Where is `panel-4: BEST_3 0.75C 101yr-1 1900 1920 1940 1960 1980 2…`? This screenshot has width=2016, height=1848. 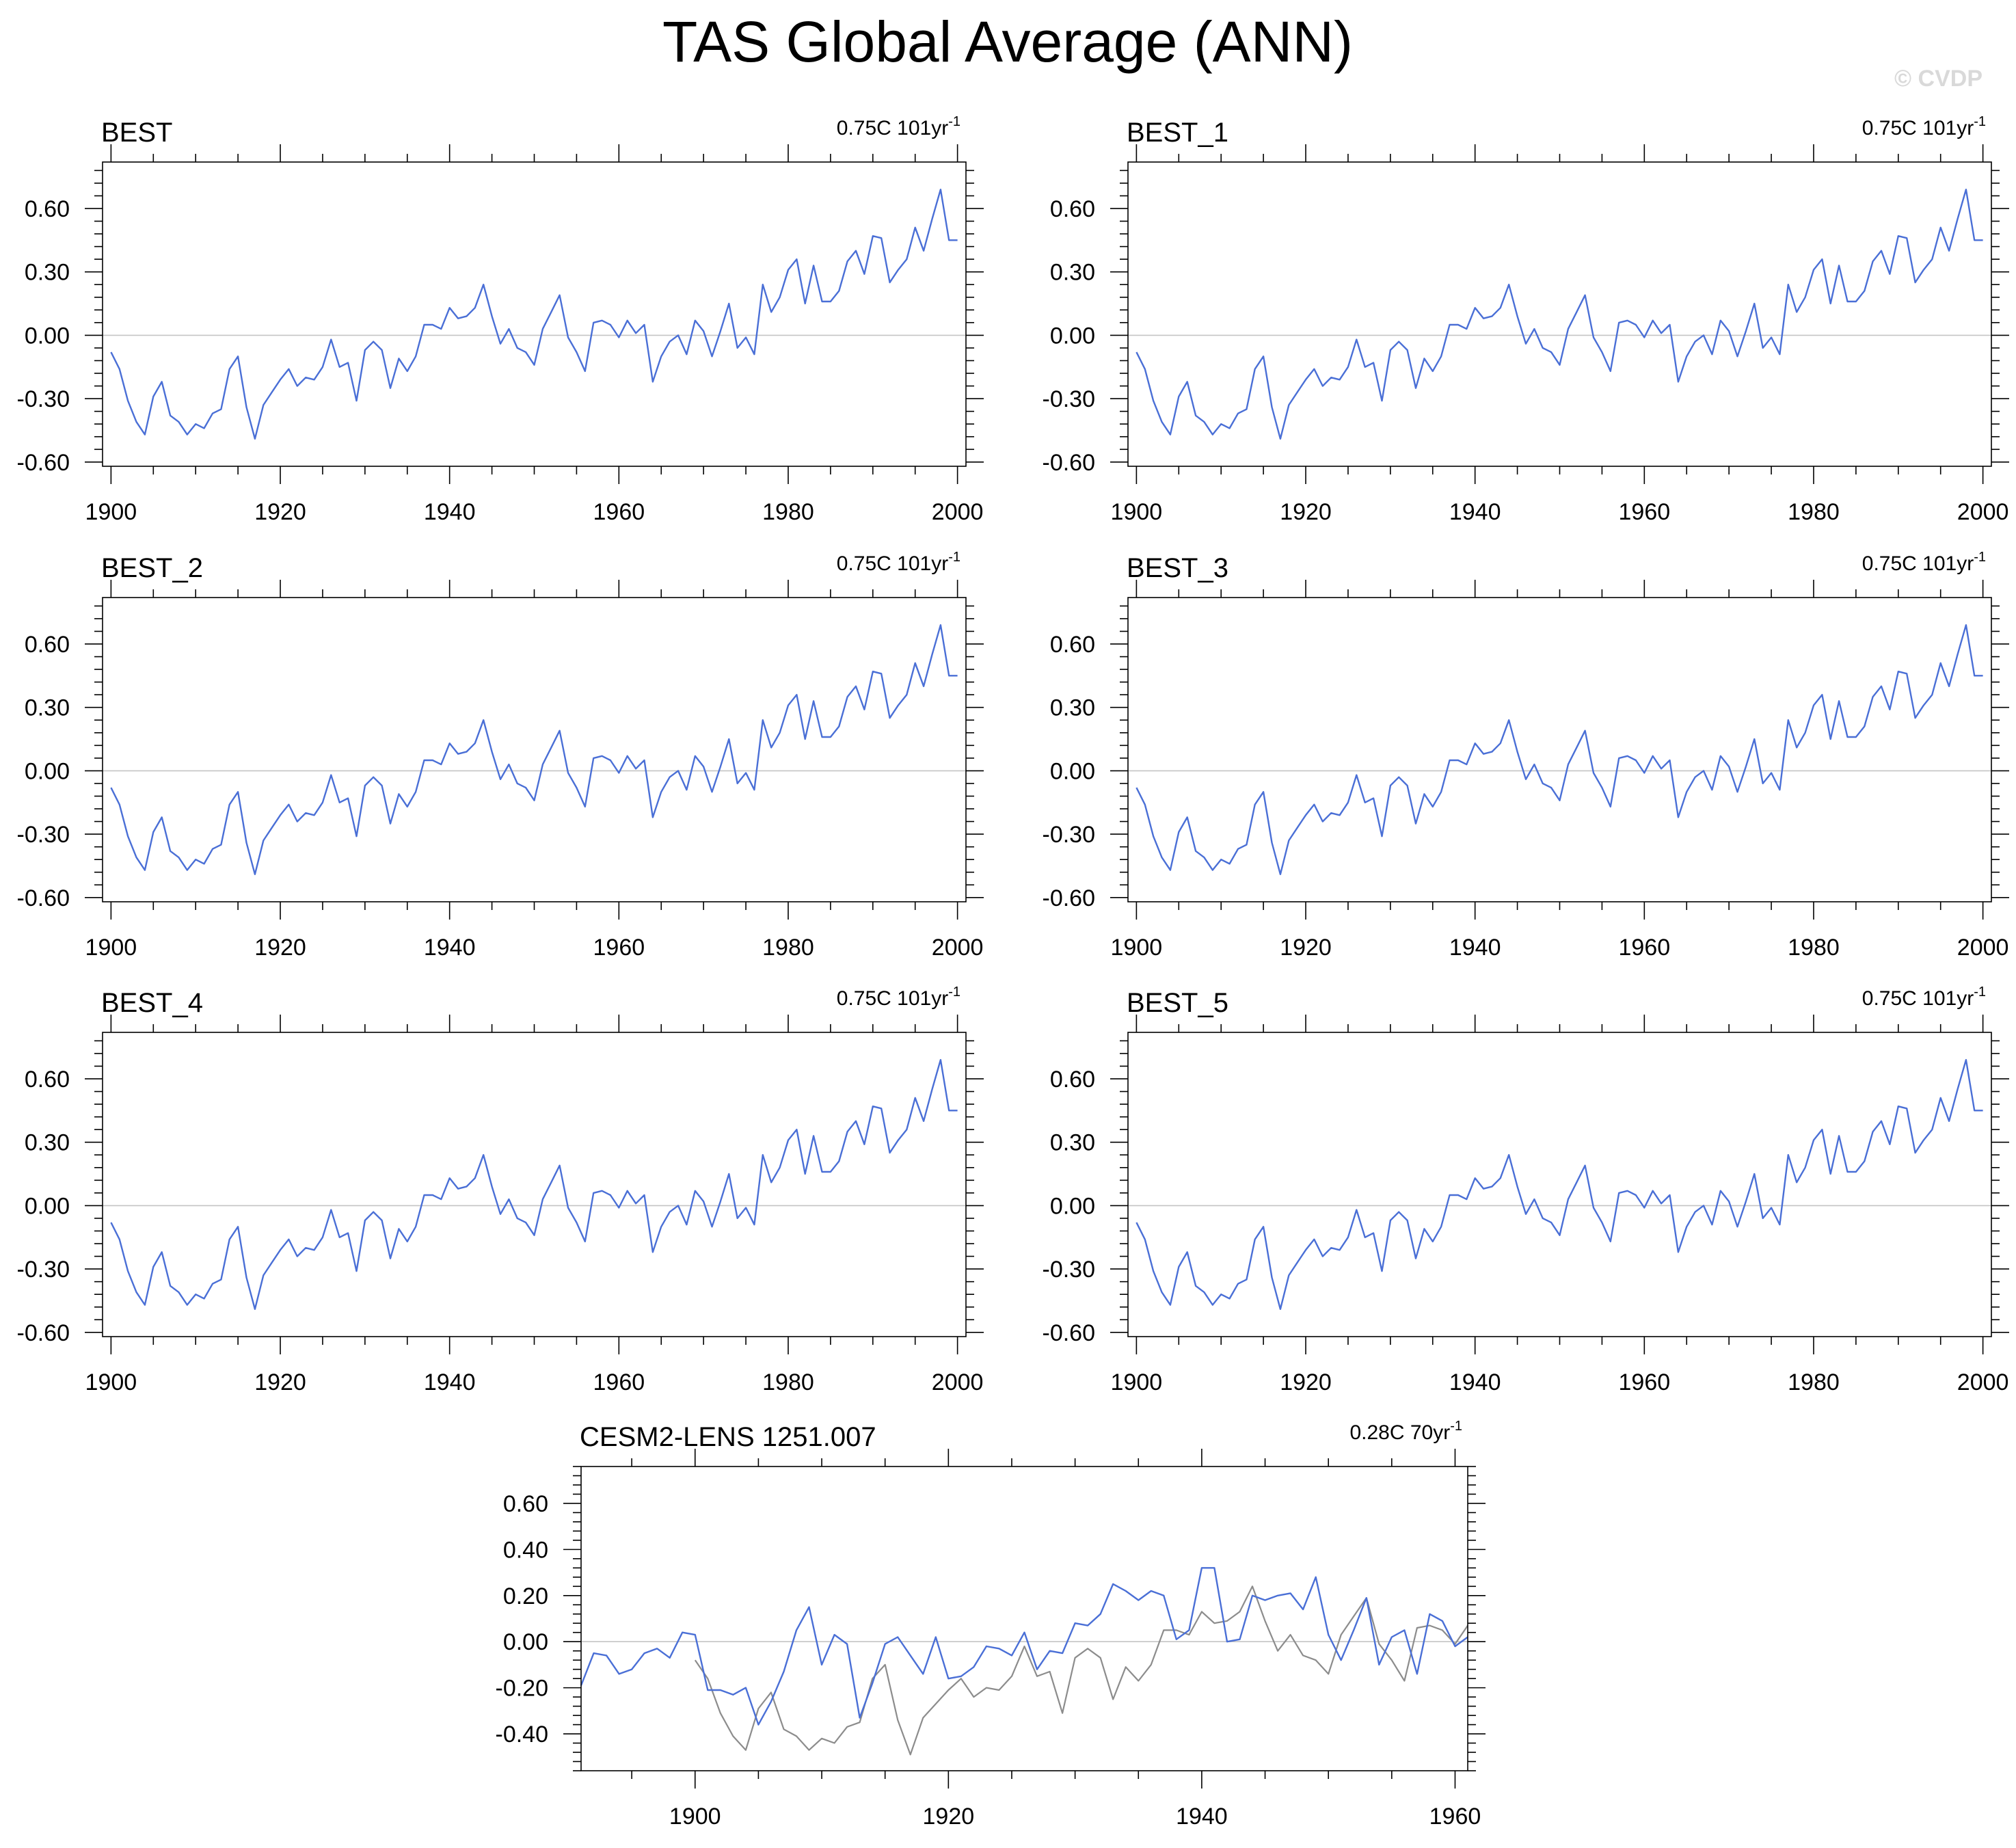 panel-4: BEST_3 0.75C 101yr-1 1900 1920 1940 1960 1980 2… is located at coordinates (1526, 755).